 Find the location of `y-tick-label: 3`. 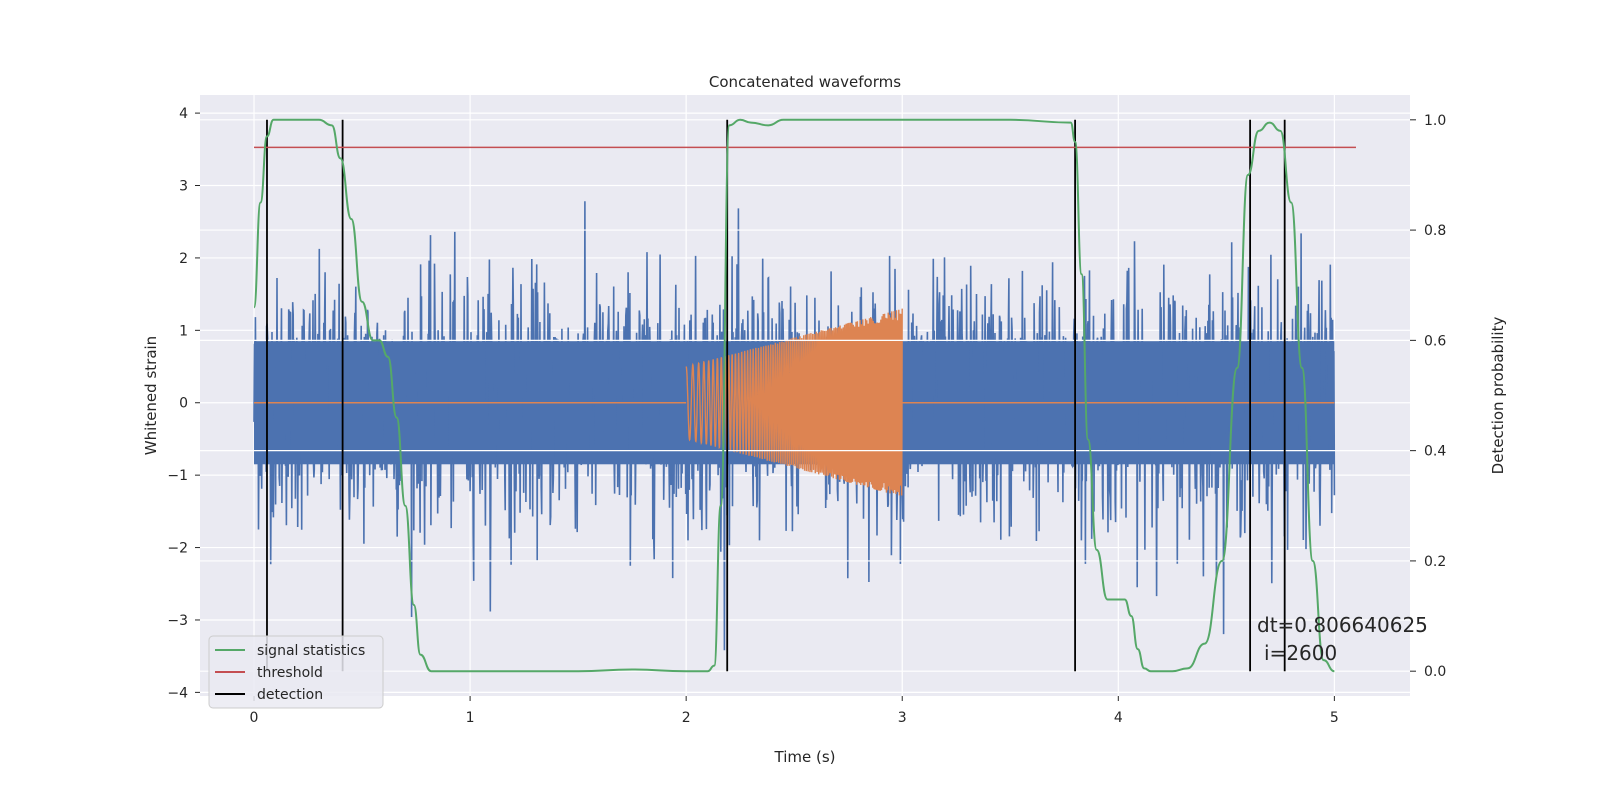

y-tick-label: 3 is located at coordinates (183, 187).